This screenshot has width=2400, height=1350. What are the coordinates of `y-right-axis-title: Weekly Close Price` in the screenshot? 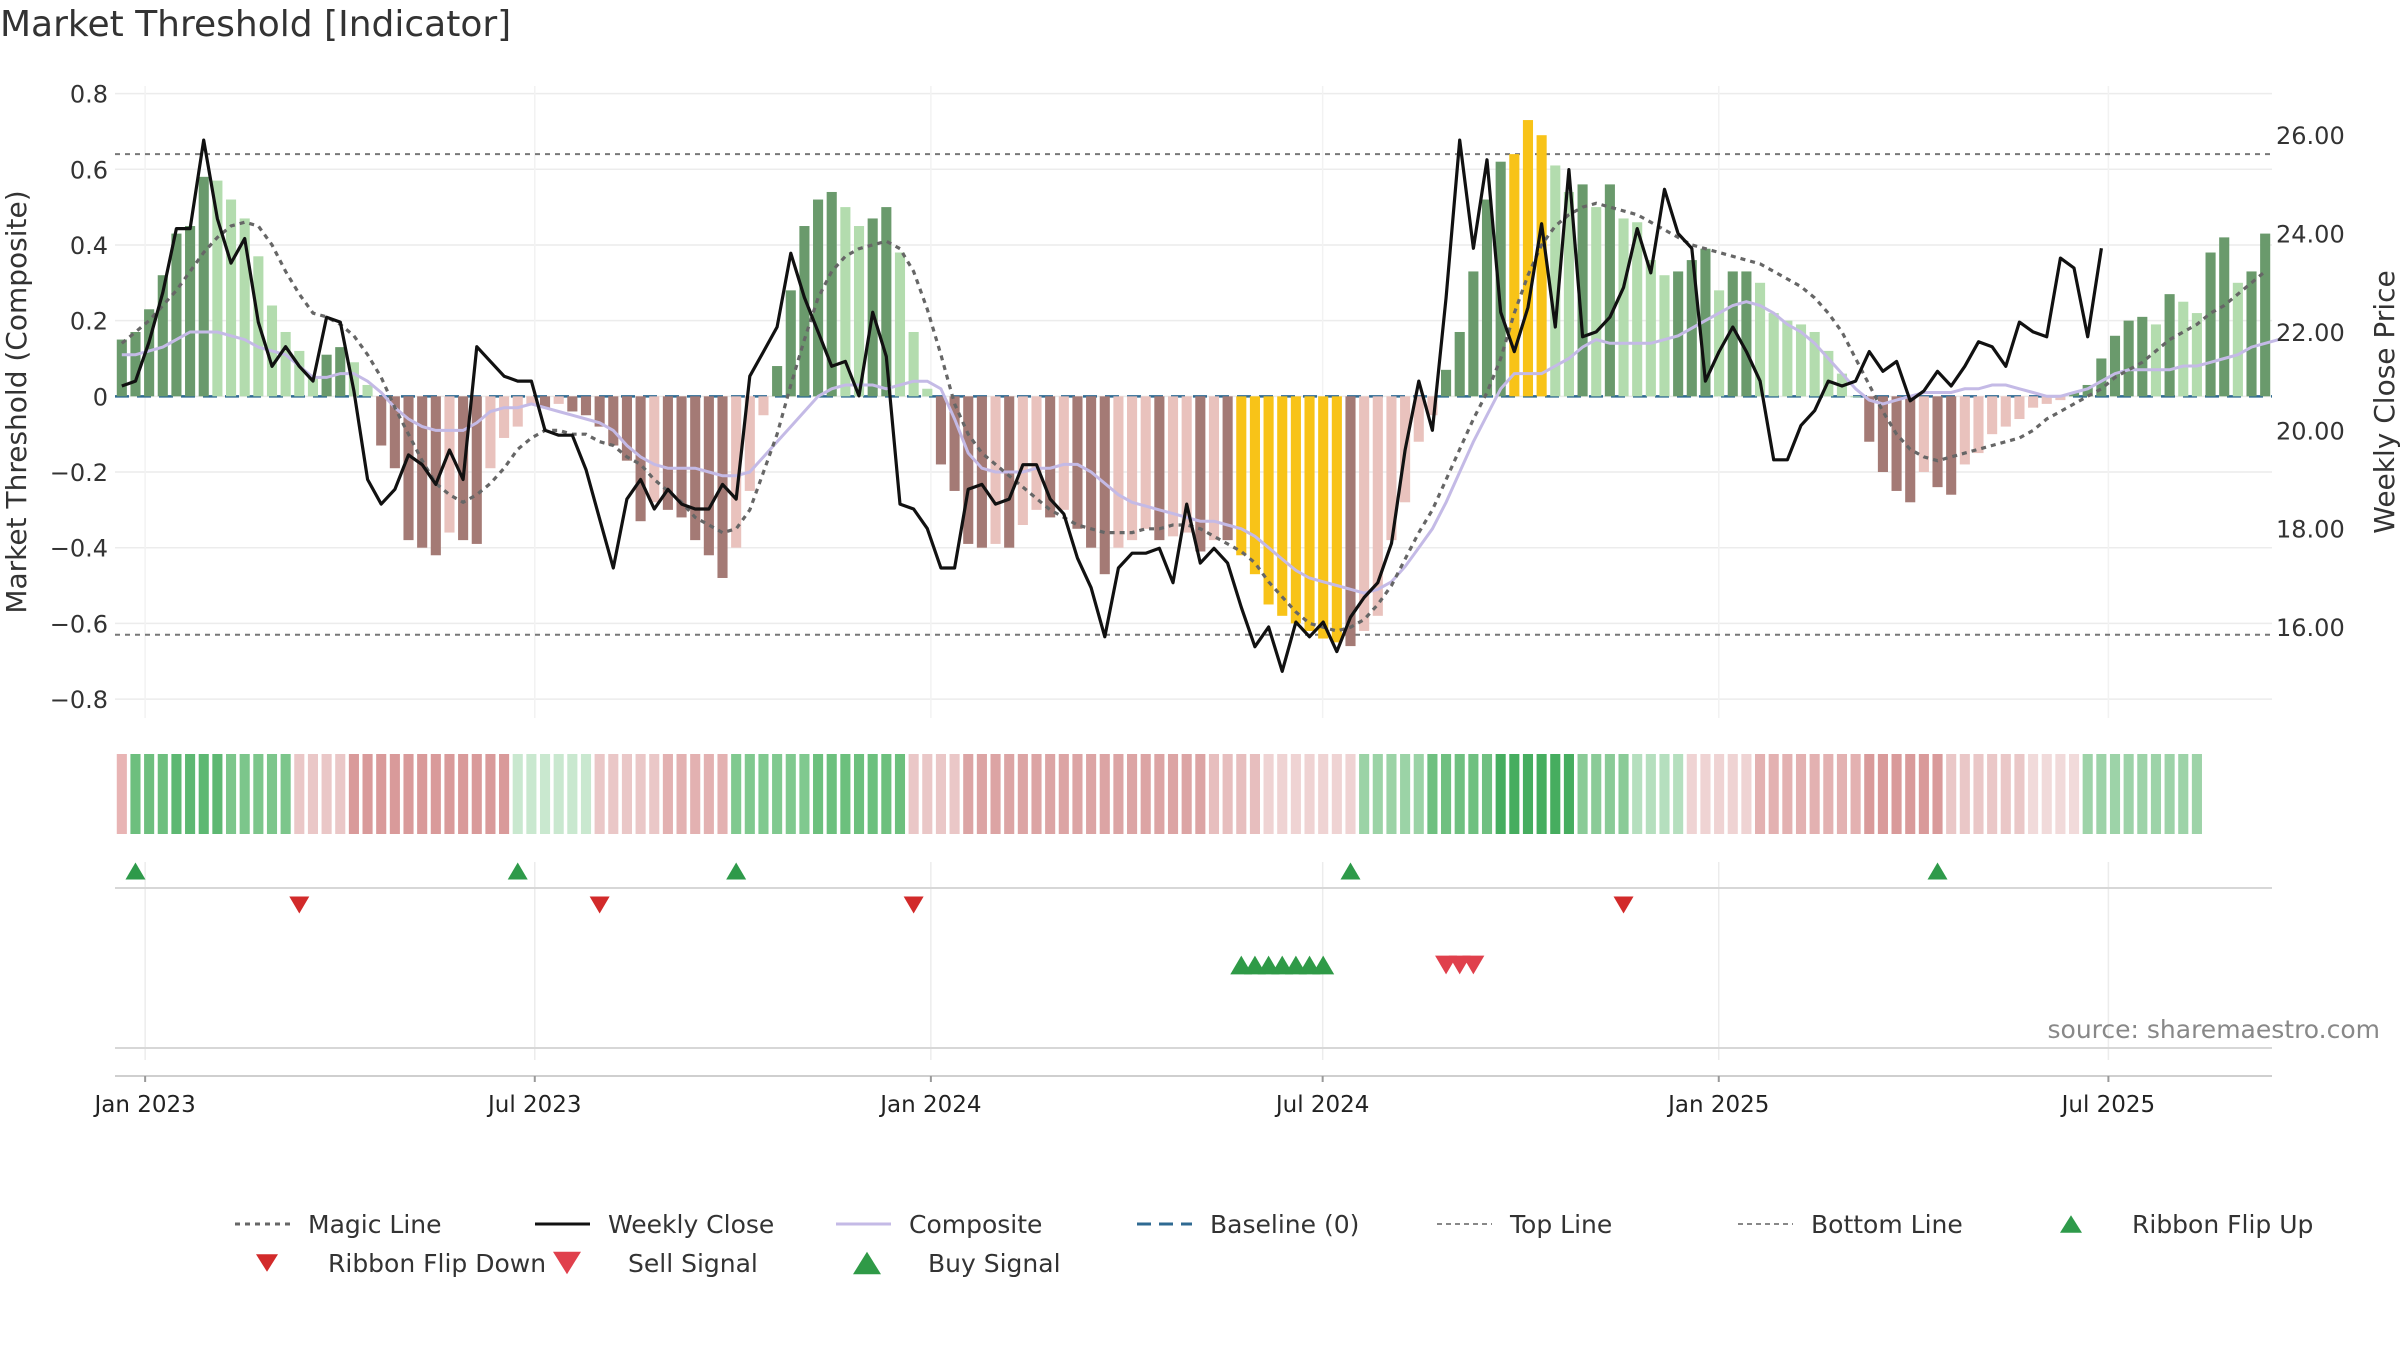 It's located at (2384, 401).